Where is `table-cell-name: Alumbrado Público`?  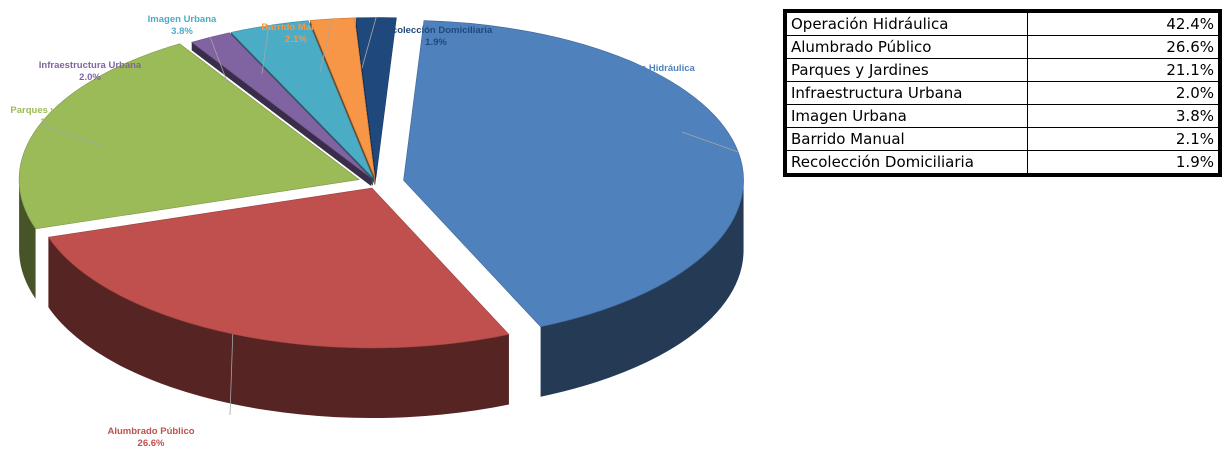 table-cell-name: Alumbrado Público is located at coordinates (906, 47).